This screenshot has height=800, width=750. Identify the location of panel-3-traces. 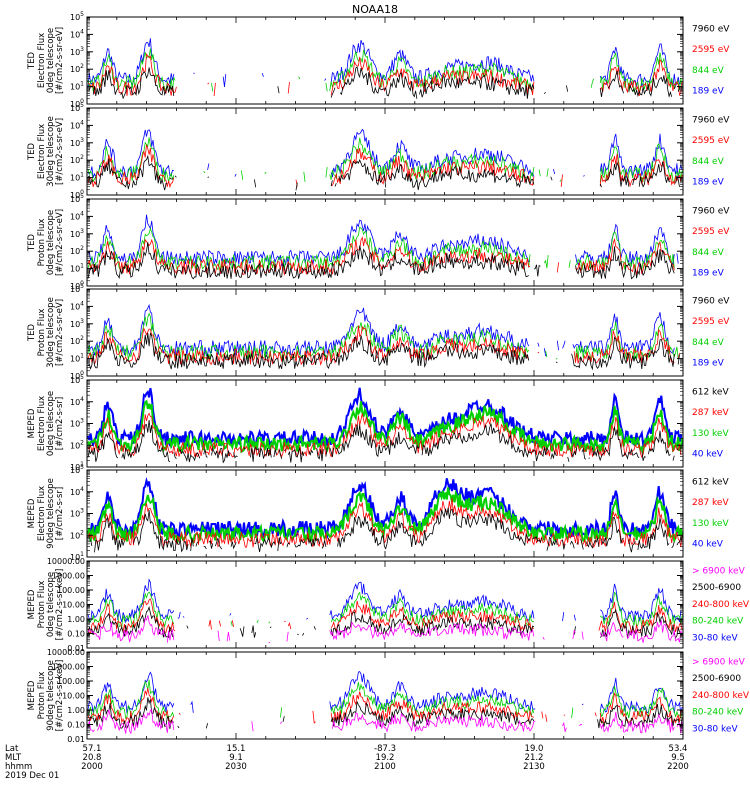
(385, 247).